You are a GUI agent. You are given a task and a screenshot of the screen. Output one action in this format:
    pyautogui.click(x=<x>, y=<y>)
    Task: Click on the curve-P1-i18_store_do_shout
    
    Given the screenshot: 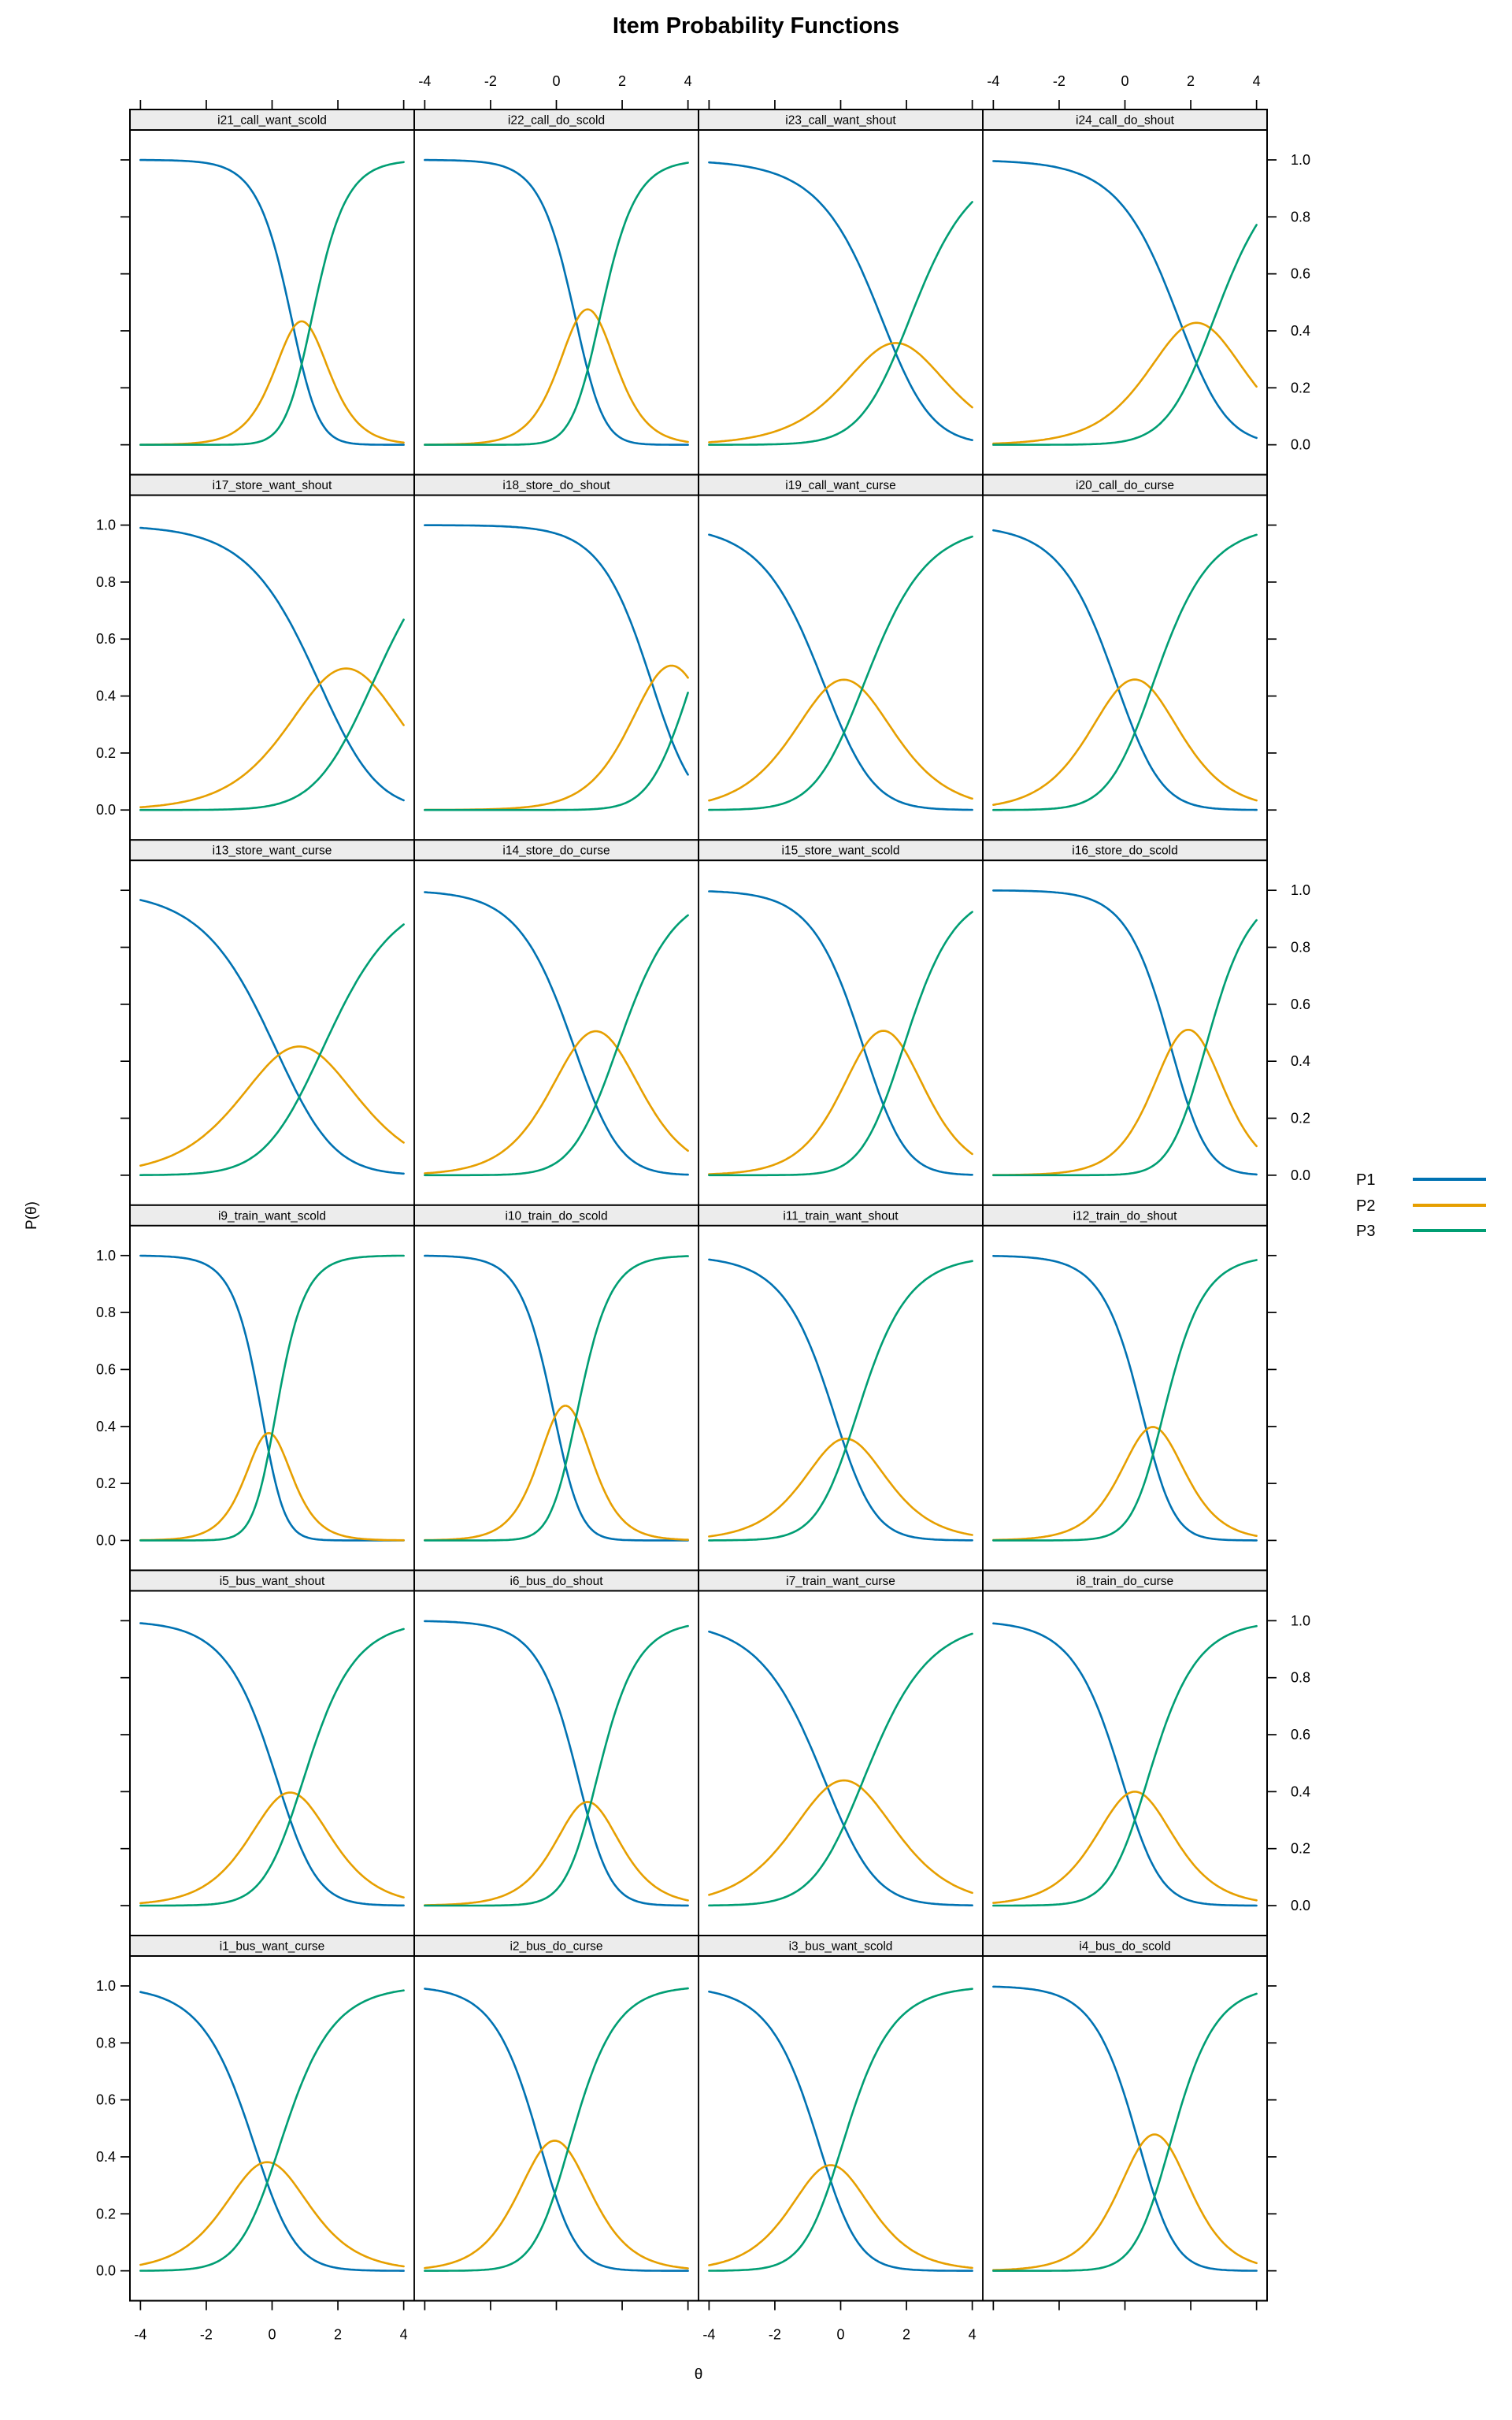 What is the action you would take?
    pyautogui.click(x=556, y=650)
    